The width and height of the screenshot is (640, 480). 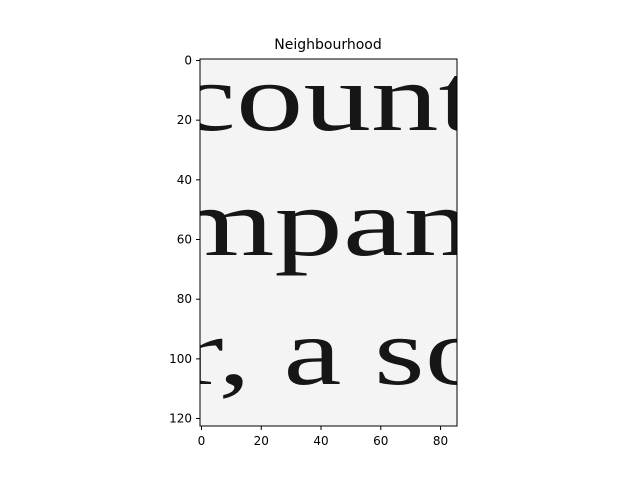 I want to click on x-tick-label: 60, so click(x=380, y=441).